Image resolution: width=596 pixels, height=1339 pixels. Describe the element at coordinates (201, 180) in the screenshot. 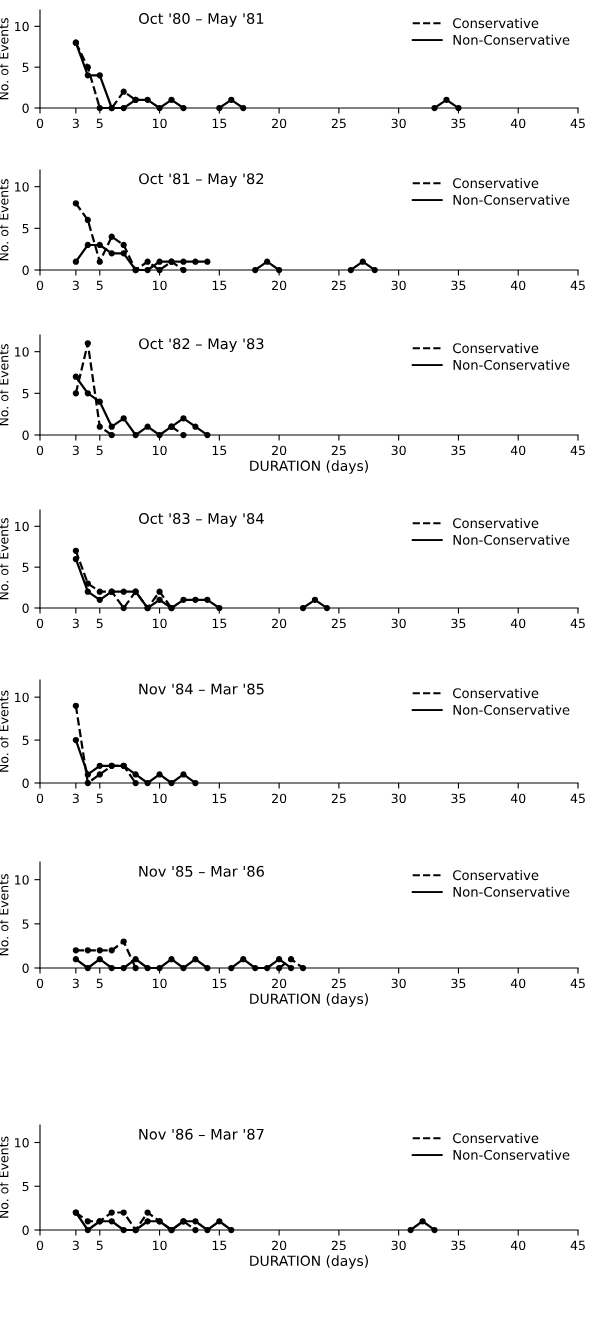

I see `chart-title: Oct '81 – May '82` at that location.